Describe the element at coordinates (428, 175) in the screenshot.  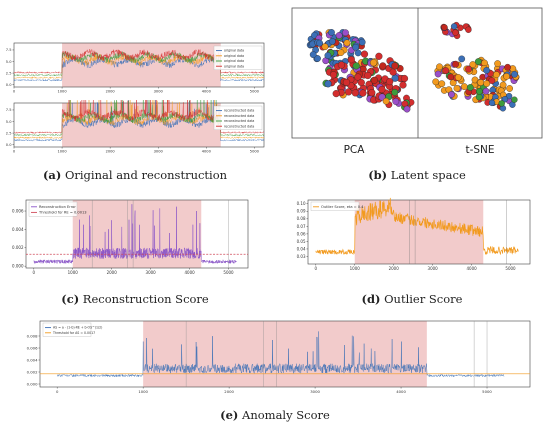
I see `caption-b-text: Latent space` at that location.